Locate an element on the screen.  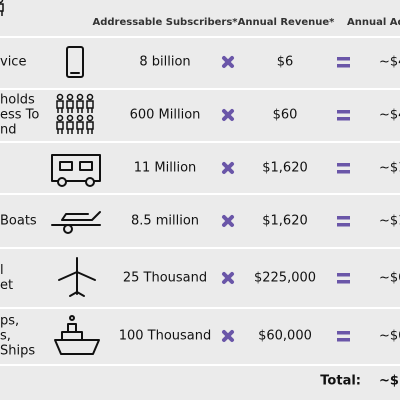
rv-icon is located at coordinates (76, 170).